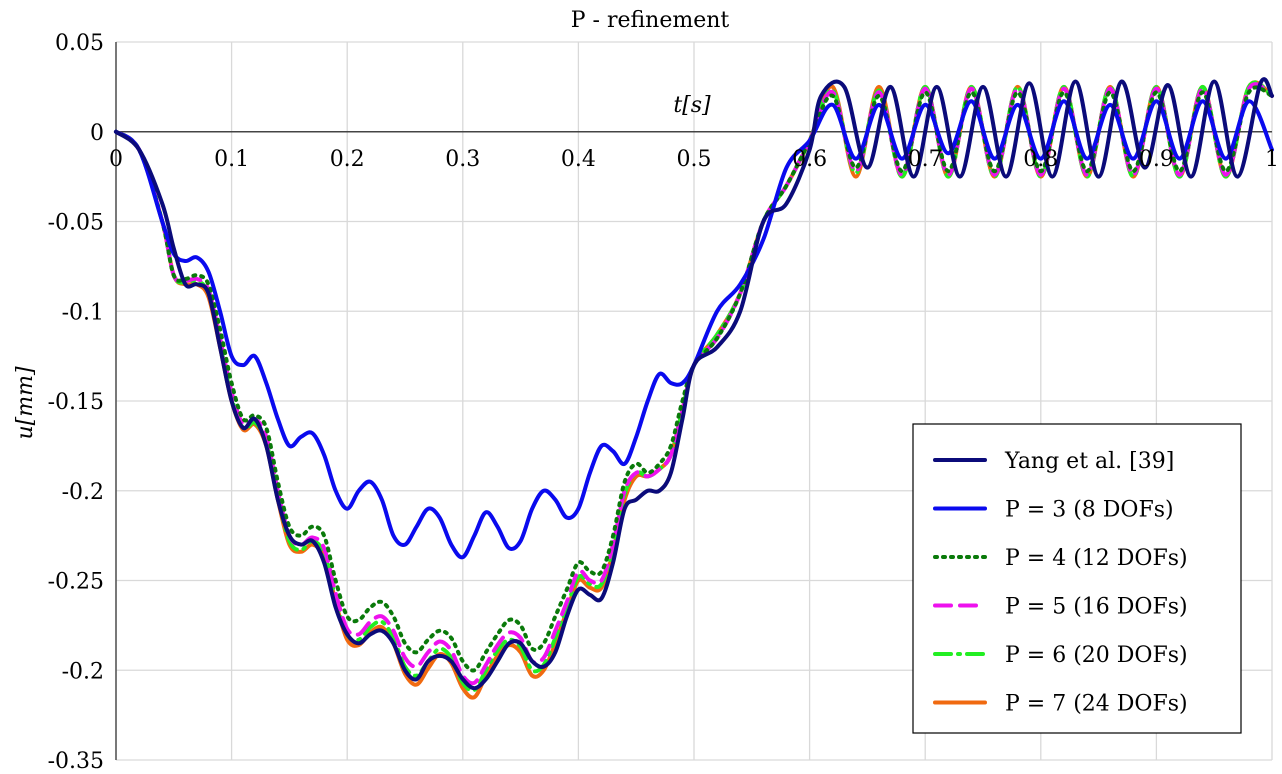 This screenshot has width=1282, height=774. Describe the element at coordinates (76, 582) in the screenshot. I see `y-tick-label: -0.25` at that location.